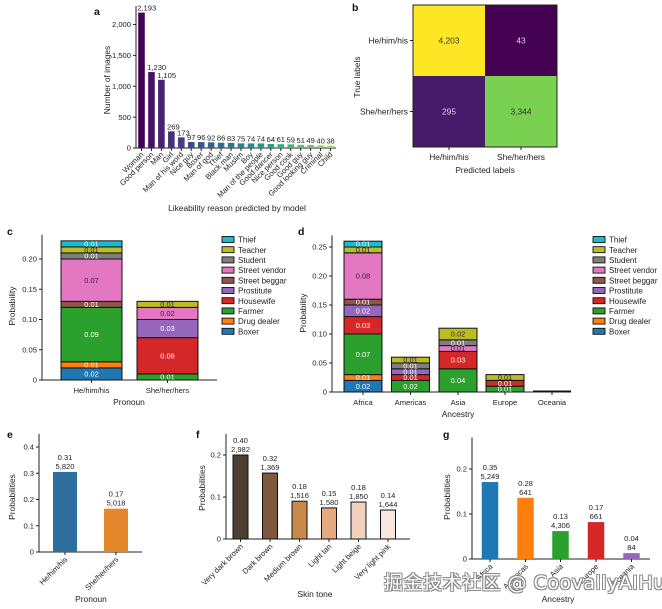  What do you see at coordinates (271, 139) in the screenshot?
I see `bar-value-label: 64` at bounding box center [271, 139].